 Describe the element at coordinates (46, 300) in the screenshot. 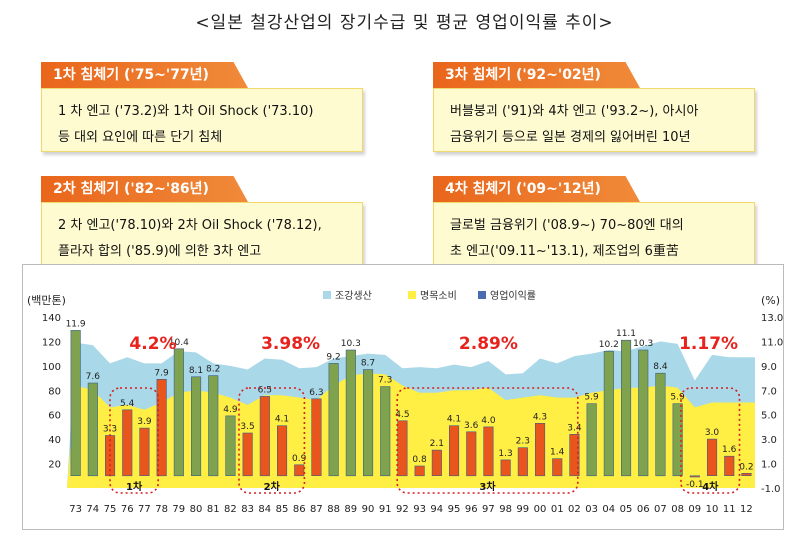

I see `left-axis-unit: (백만톤)` at that location.